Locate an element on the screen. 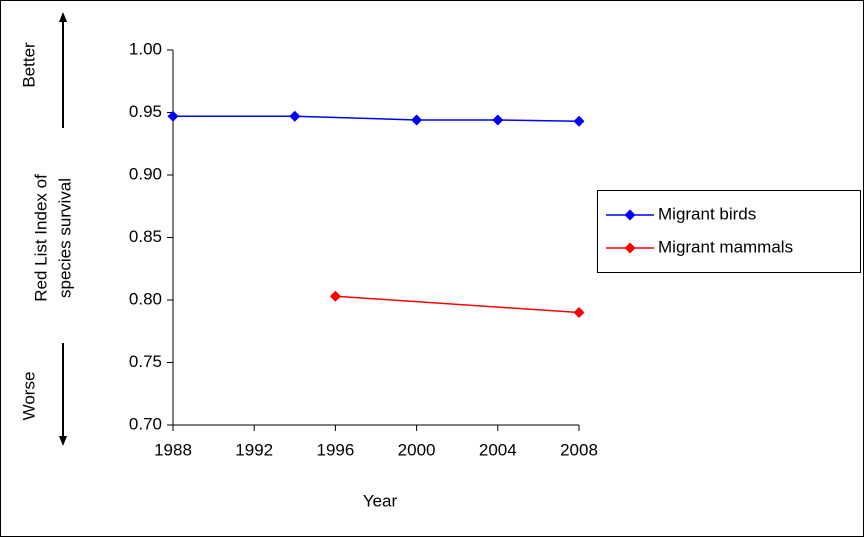 This screenshot has height=537, width=865. annotation: Better is located at coordinates (28, 65).